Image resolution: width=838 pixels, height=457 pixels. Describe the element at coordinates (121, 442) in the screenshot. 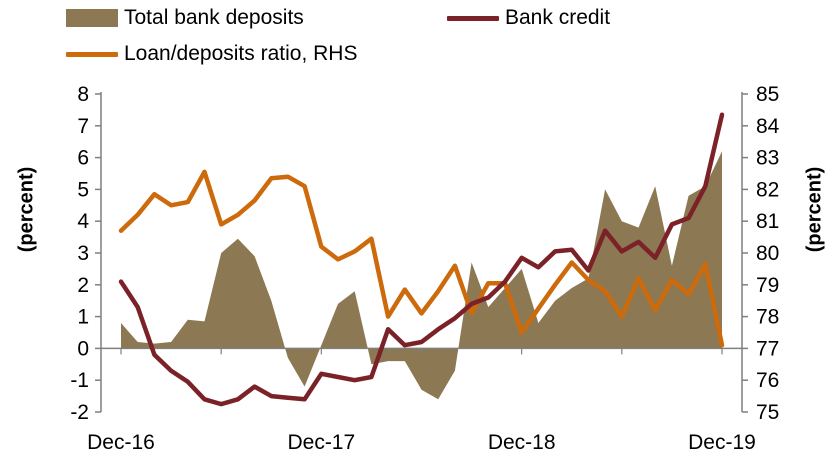

I see `x-tick-label: Dec-16` at that location.